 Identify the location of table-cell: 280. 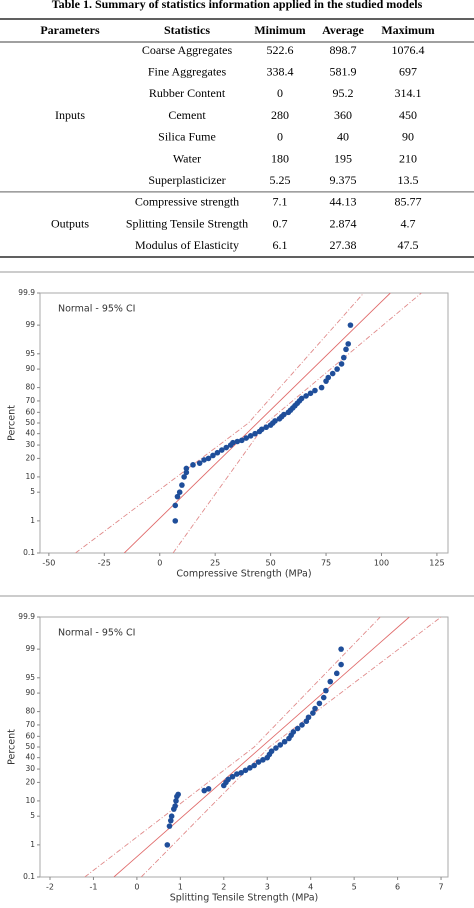
(280, 115).